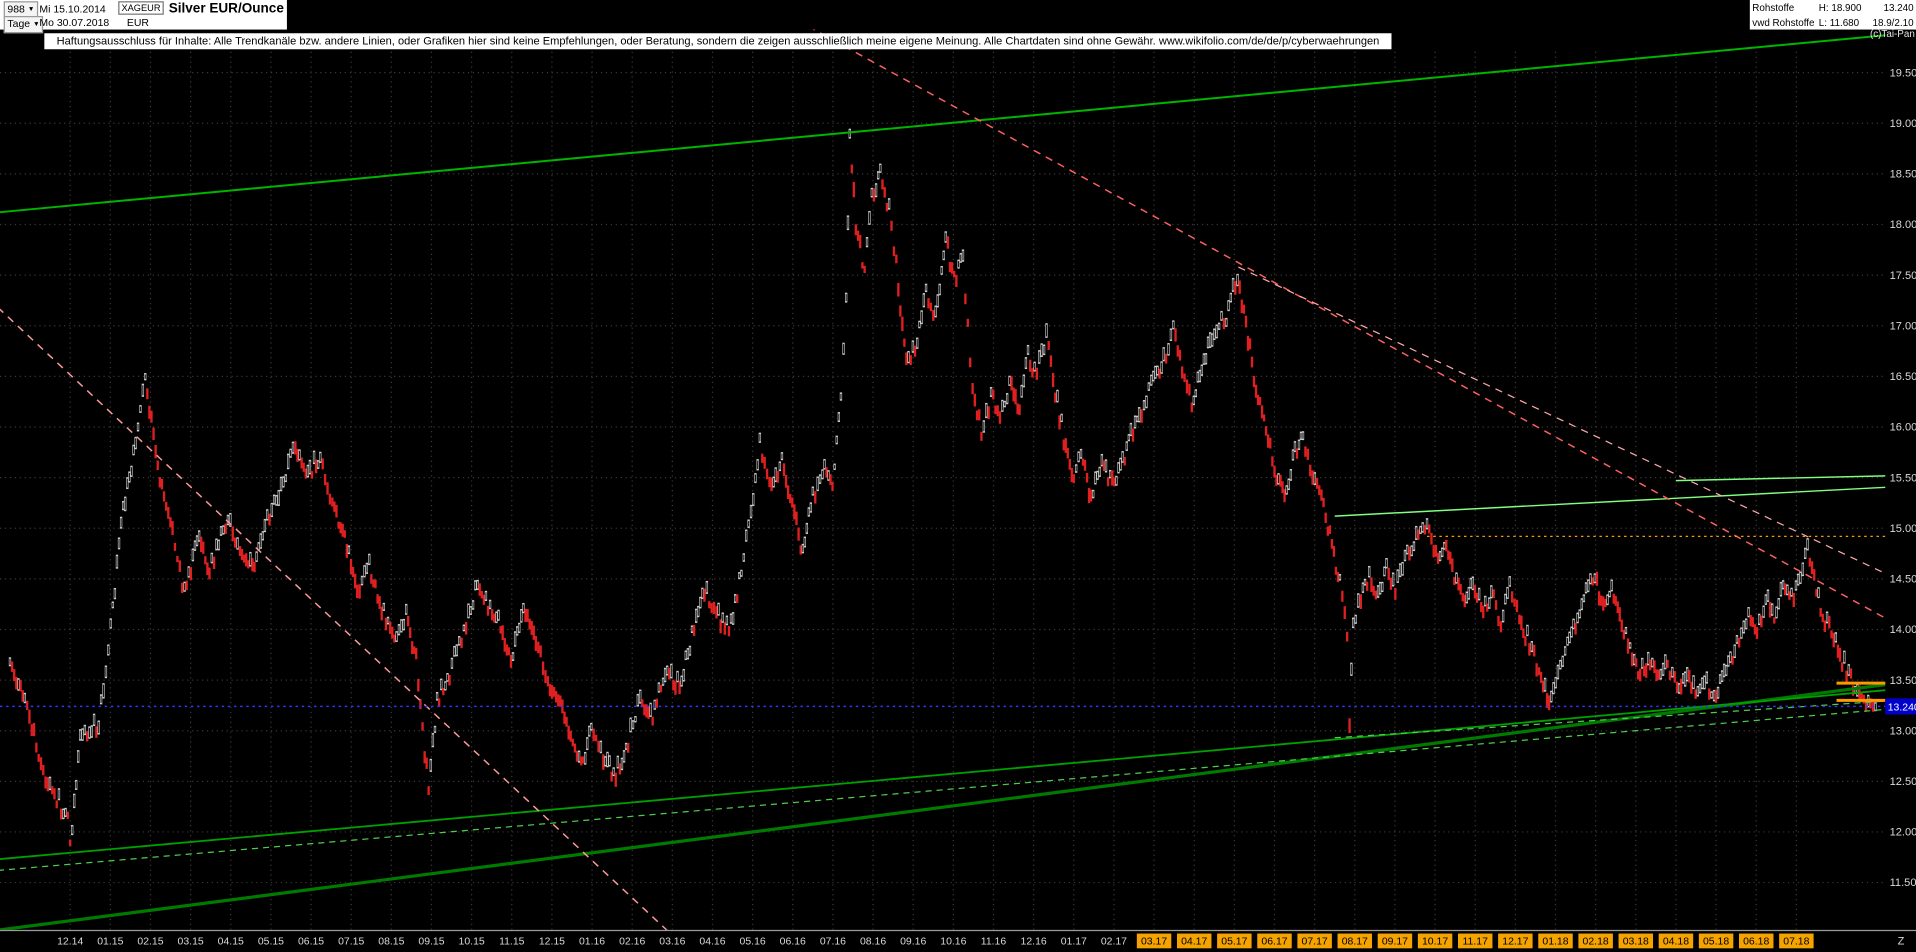 This screenshot has height=952, width=1916. What do you see at coordinates (1074, 942) in the screenshot?
I see `x-axis-tick-label: 01.17` at bounding box center [1074, 942].